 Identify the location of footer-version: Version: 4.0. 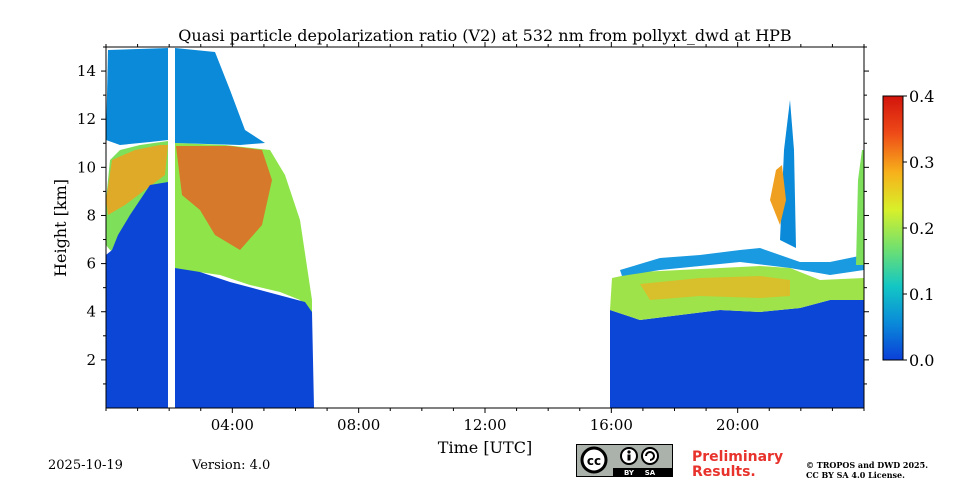
(231, 465).